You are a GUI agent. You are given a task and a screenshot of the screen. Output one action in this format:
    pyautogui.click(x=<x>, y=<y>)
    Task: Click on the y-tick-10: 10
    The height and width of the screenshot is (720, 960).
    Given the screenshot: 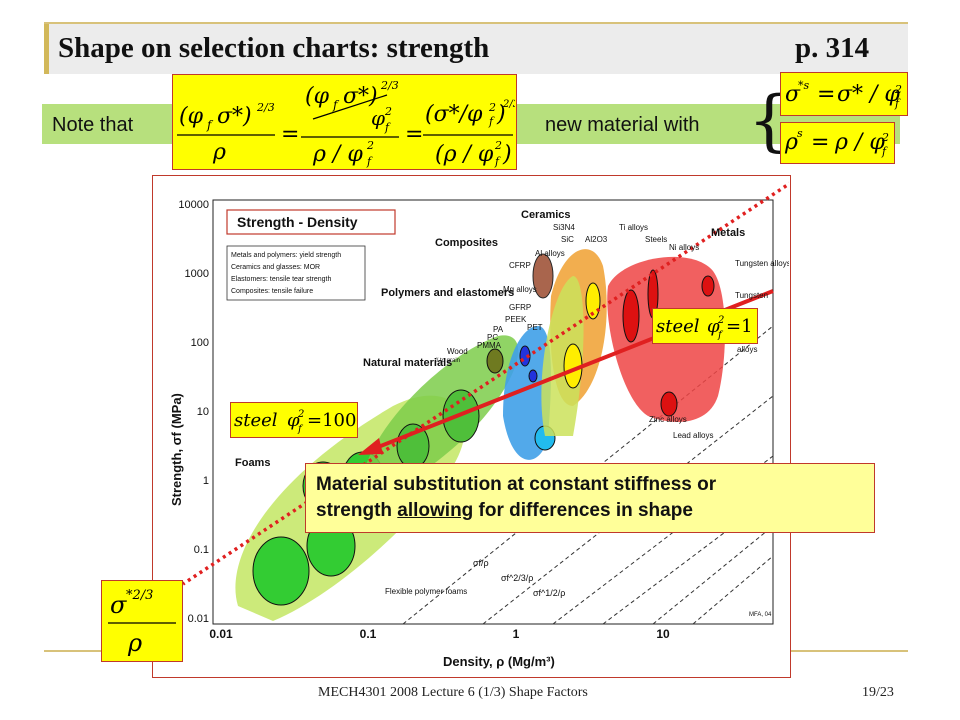 What is the action you would take?
    pyautogui.click(x=203, y=412)
    